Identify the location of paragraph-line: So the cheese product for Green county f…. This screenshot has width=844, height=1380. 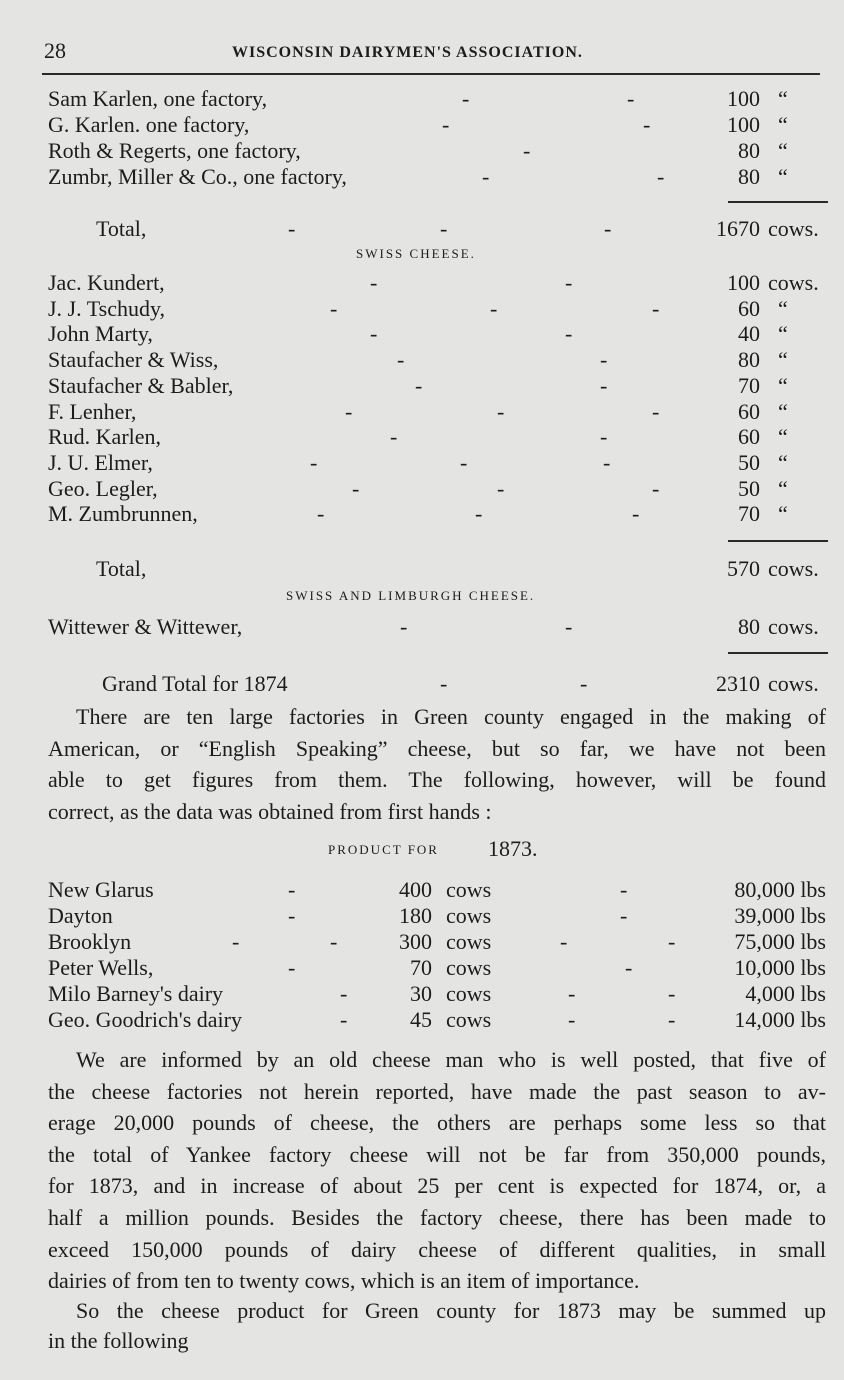
(451, 1310).